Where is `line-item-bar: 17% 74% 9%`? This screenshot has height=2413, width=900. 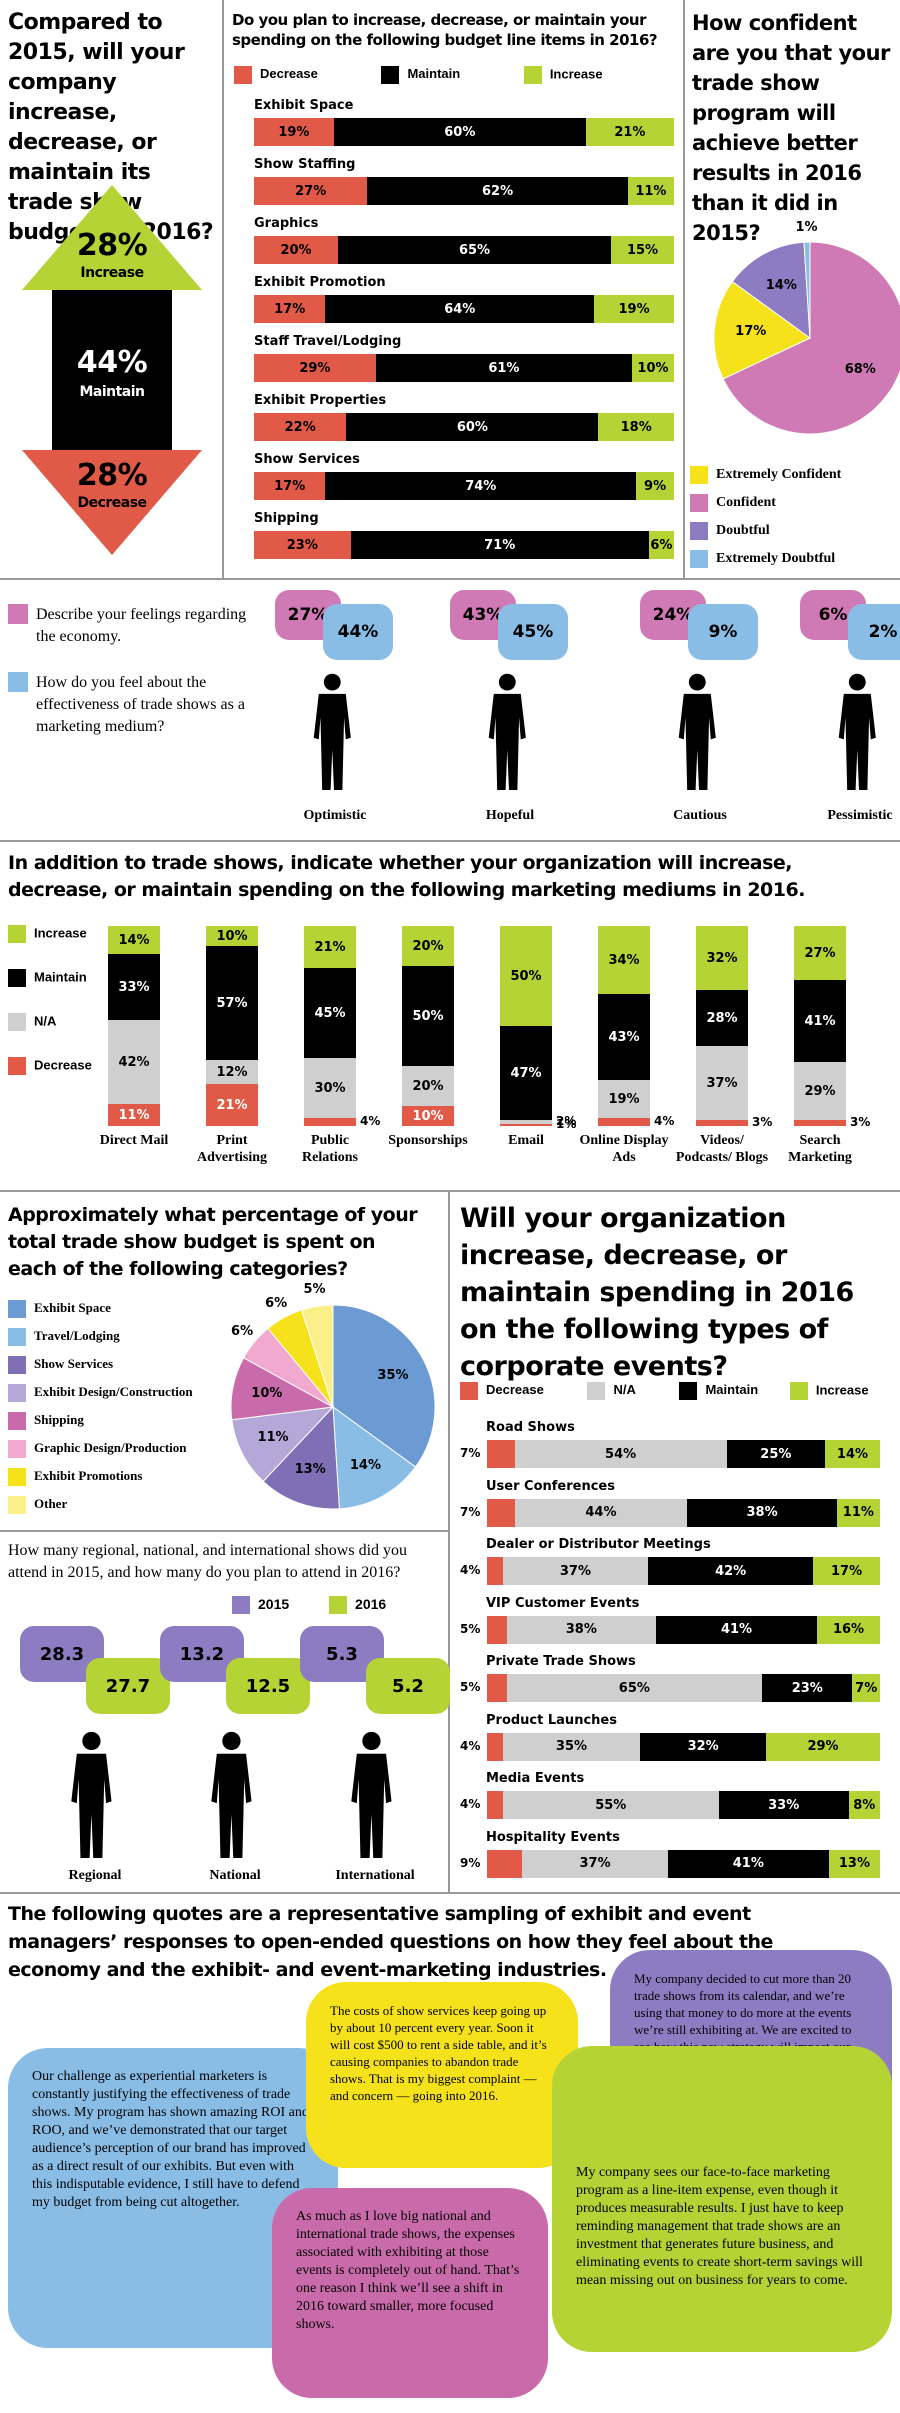 line-item-bar: 17% 74% 9% is located at coordinates (464, 486).